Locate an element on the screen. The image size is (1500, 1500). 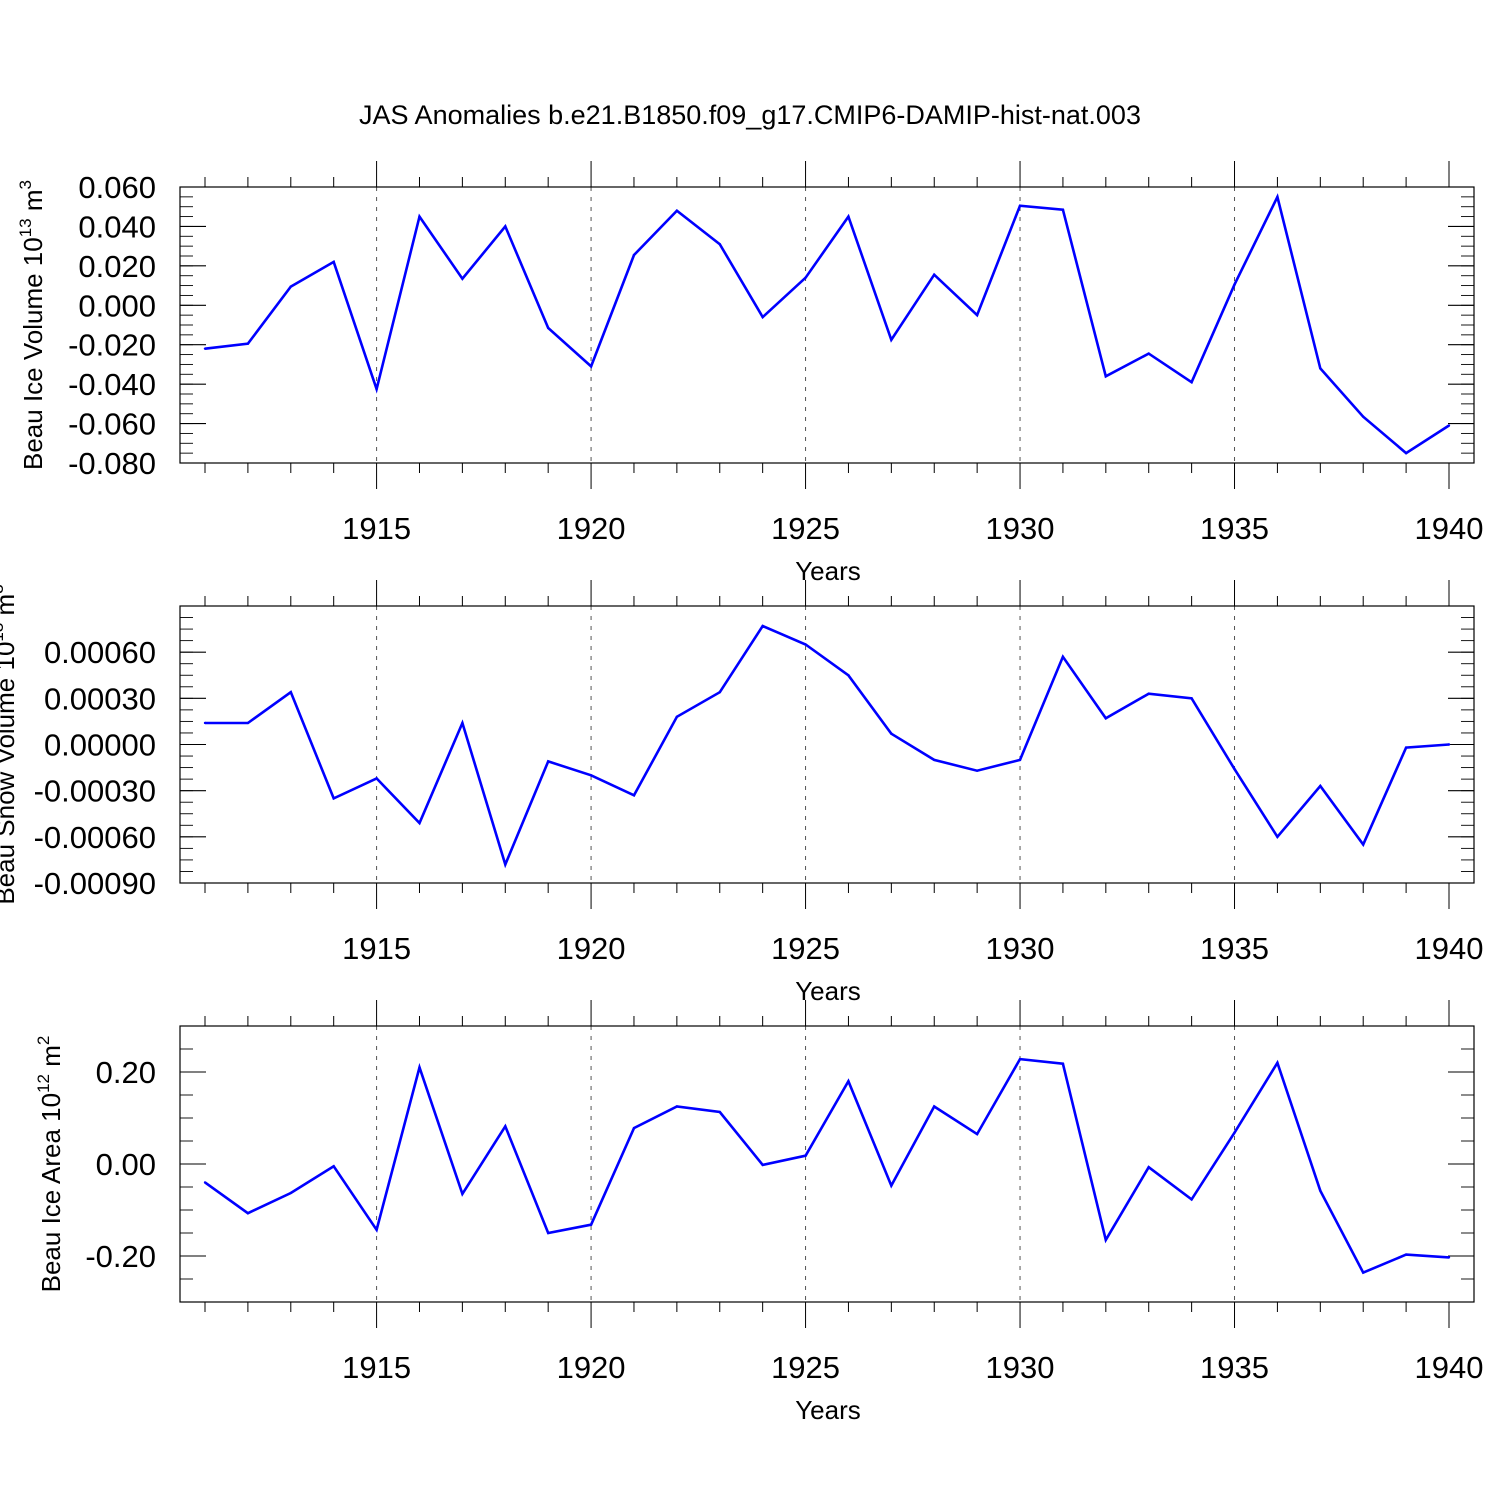
y-tick-label: 0.00000 is located at coordinates (100, 745).